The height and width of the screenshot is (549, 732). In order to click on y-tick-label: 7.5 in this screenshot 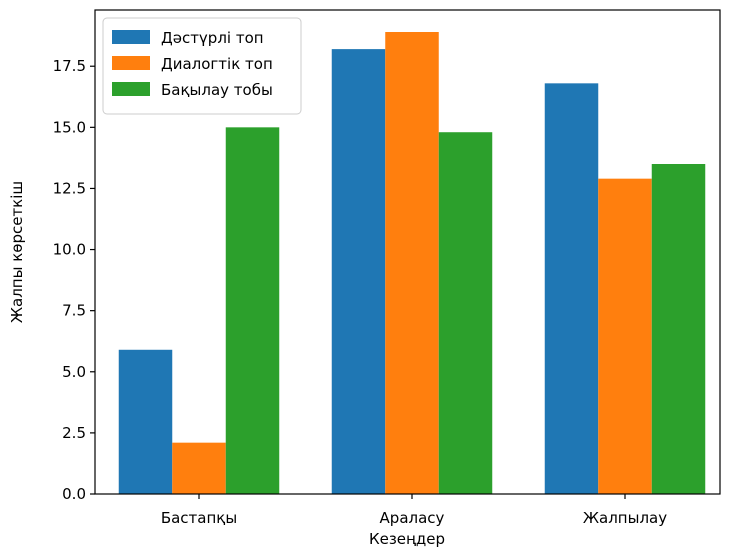, I will do `click(74, 311)`.